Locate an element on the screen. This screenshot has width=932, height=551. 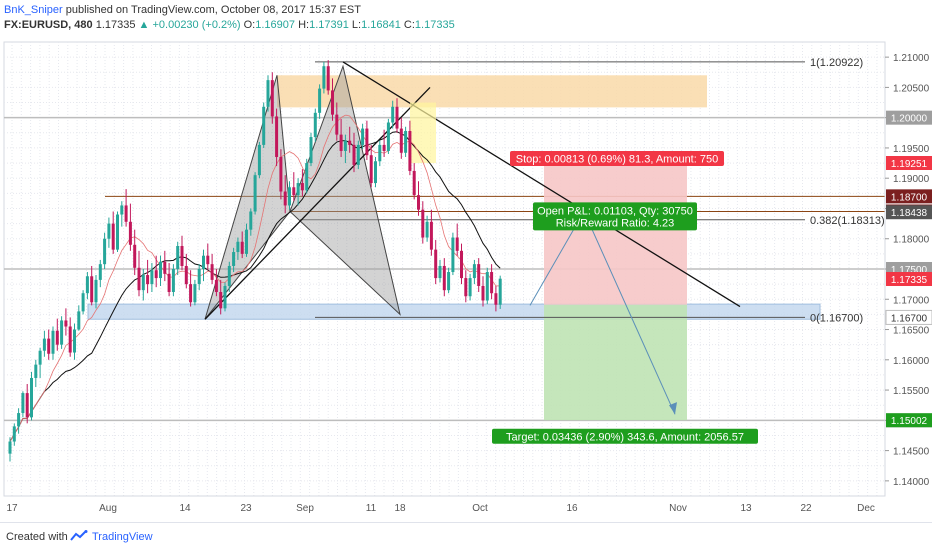
last-price: 1.17335 is located at coordinates (115, 25).